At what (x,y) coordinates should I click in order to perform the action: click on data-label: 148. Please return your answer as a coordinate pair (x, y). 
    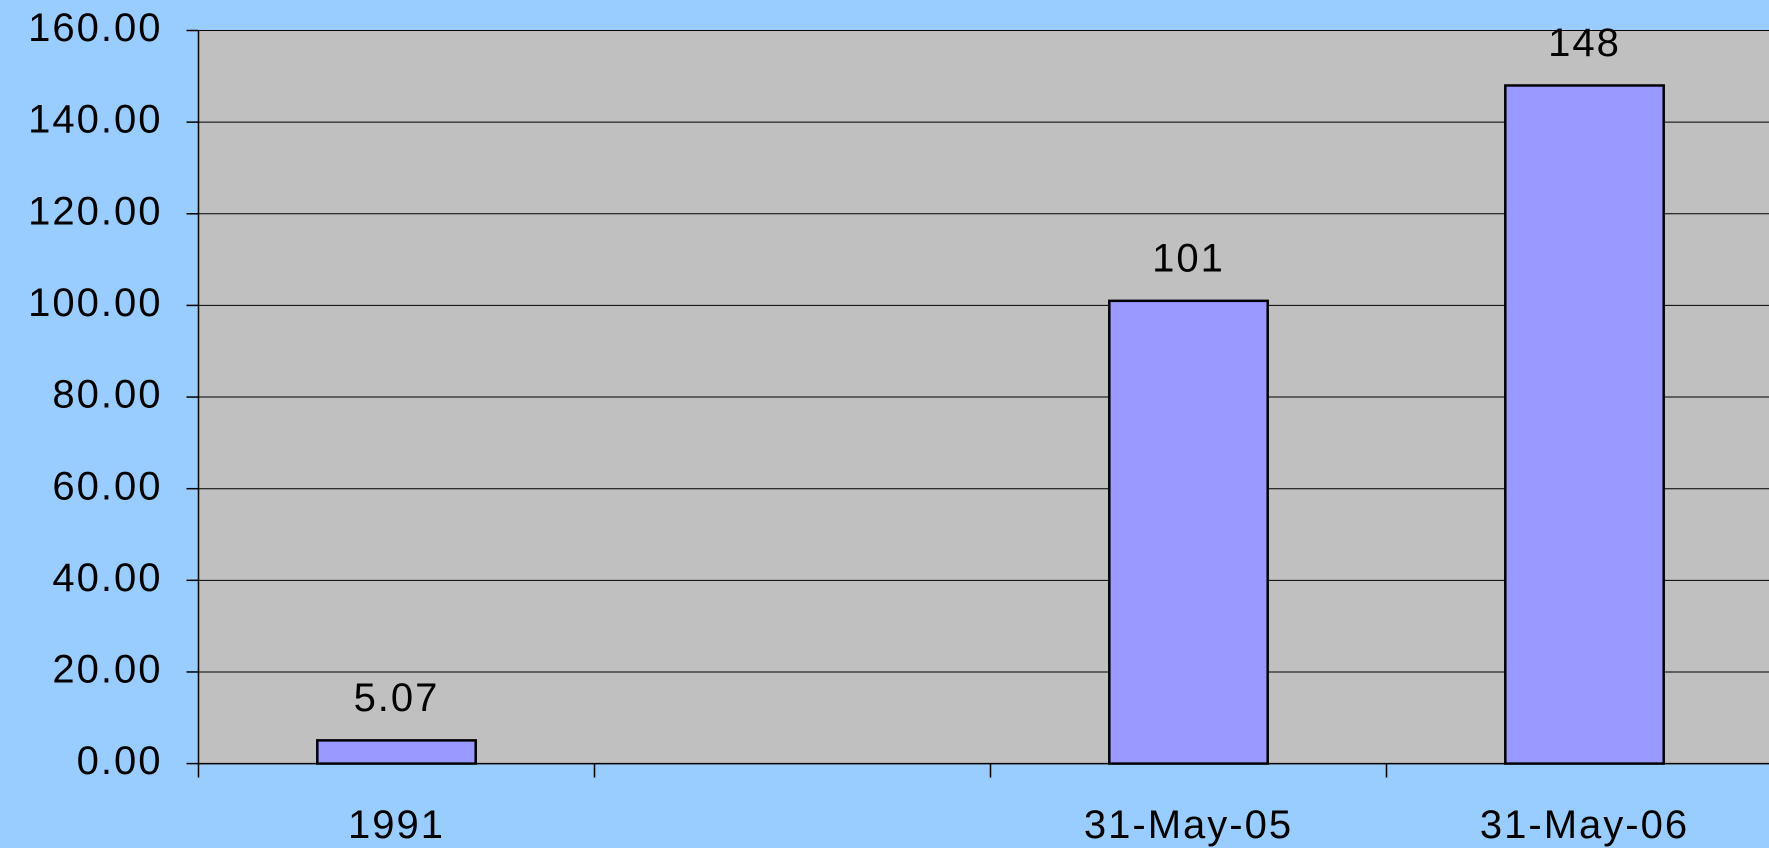
    Looking at the image, I should click on (1584, 43).